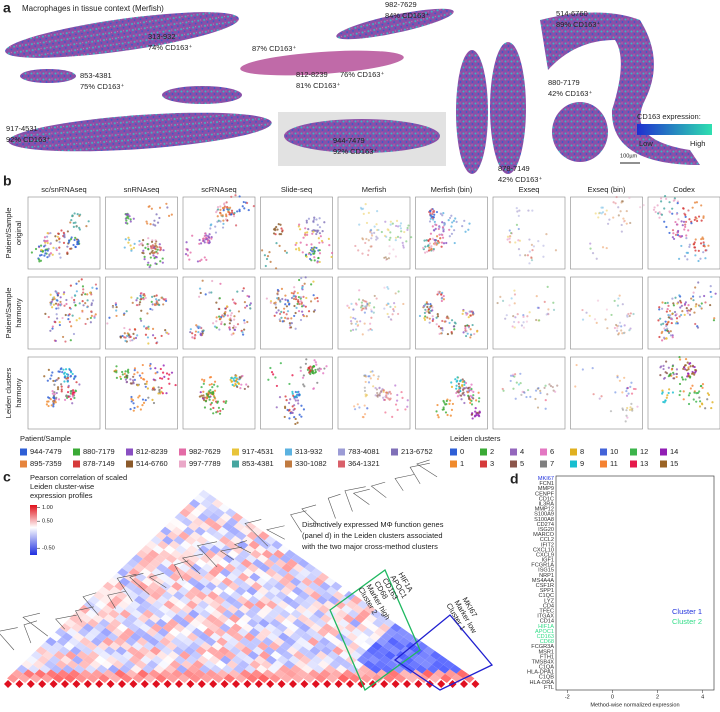 Image resolution: width=720 pixels, height=712 pixels. I want to click on legend-entry: 15, so click(674, 463).